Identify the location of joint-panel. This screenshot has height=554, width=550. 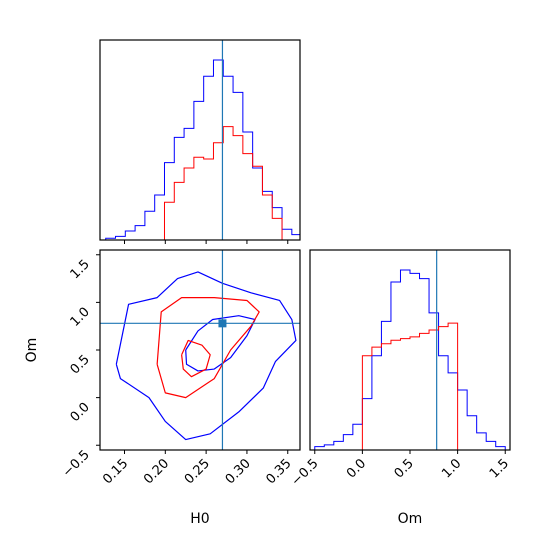
(200, 350).